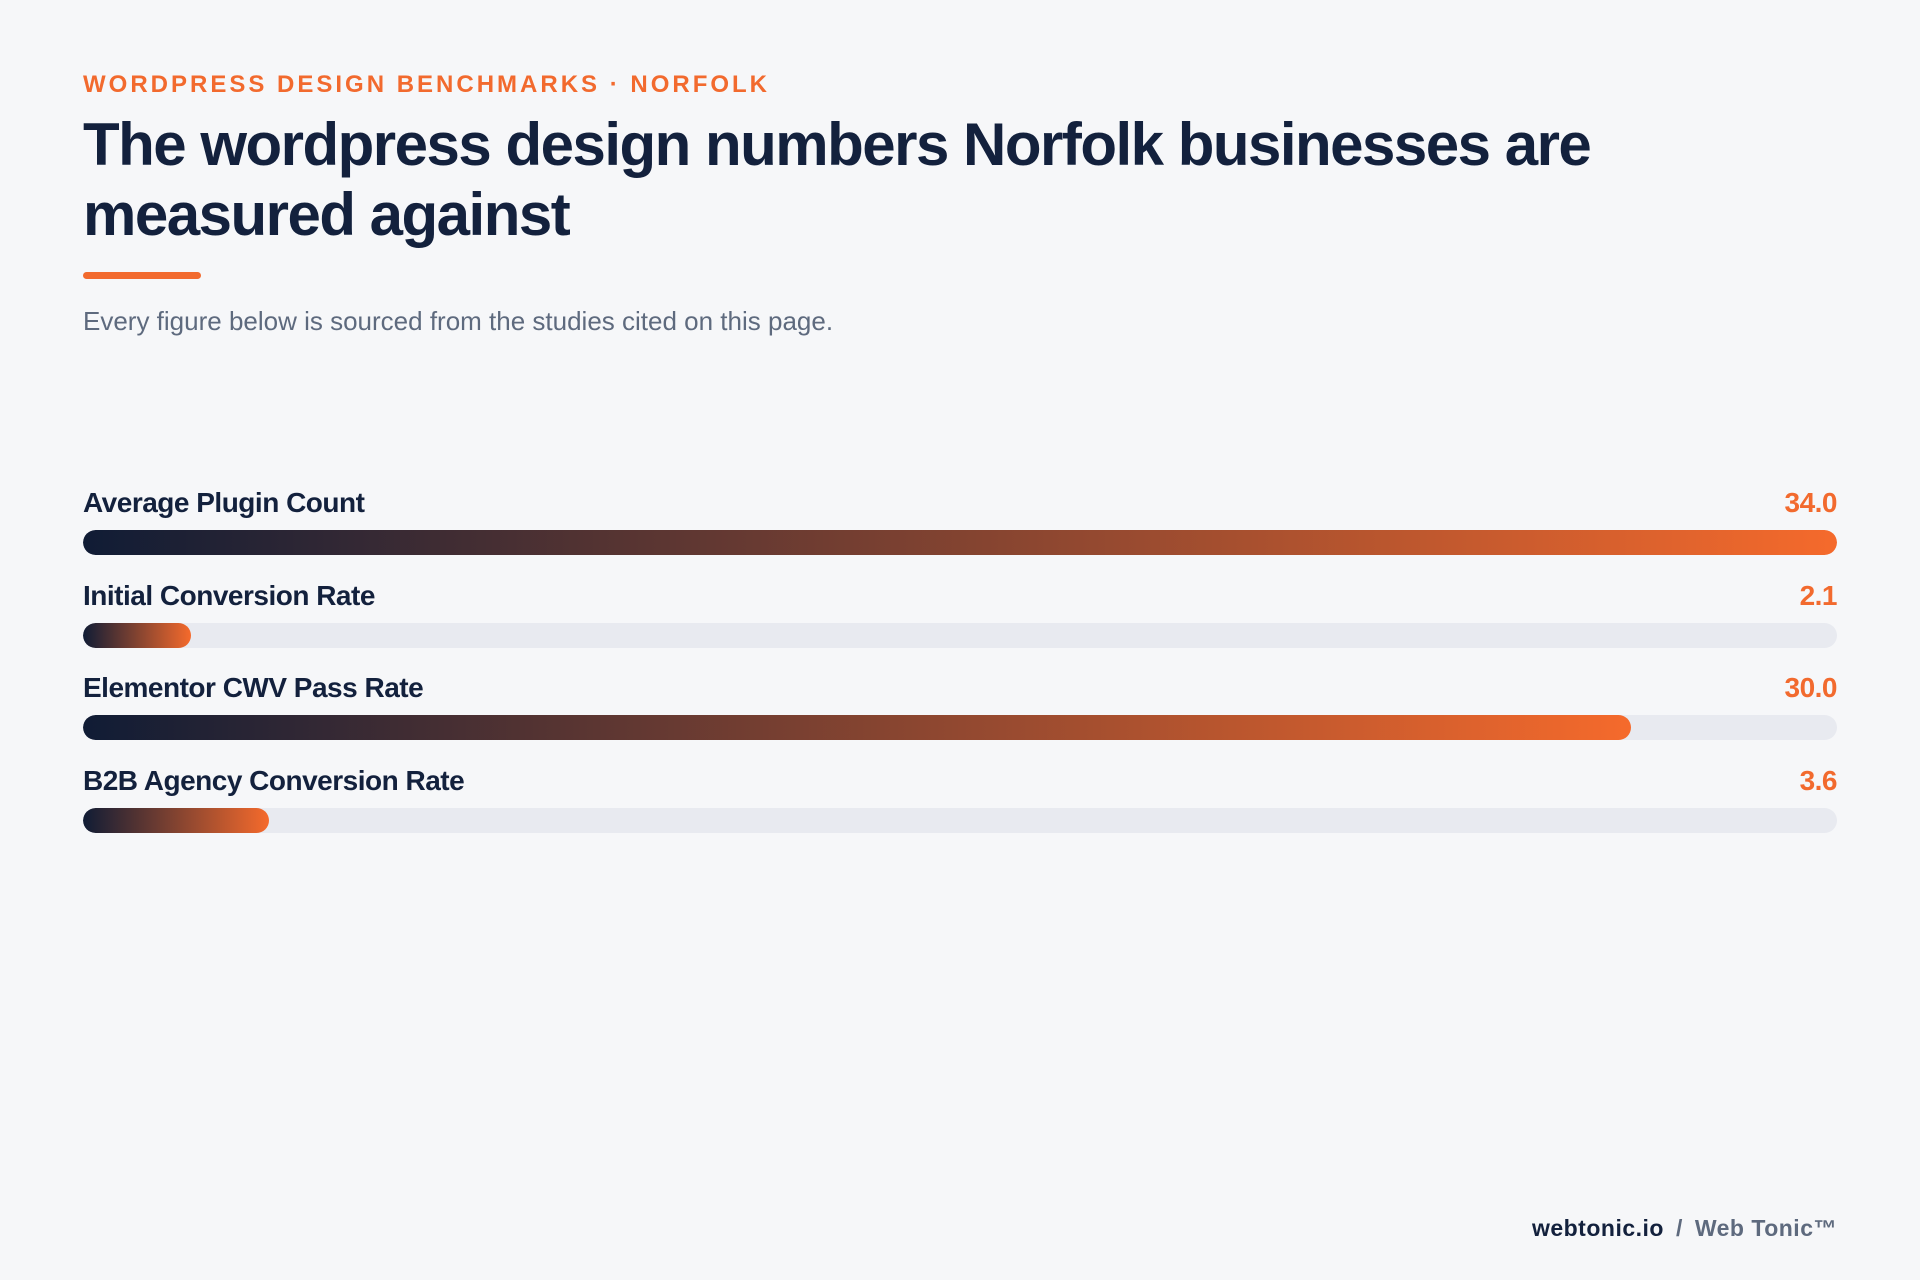  Describe the element at coordinates (1597, 1228) in the screenshot. I see `footer-site: webtonic.io` at that location.